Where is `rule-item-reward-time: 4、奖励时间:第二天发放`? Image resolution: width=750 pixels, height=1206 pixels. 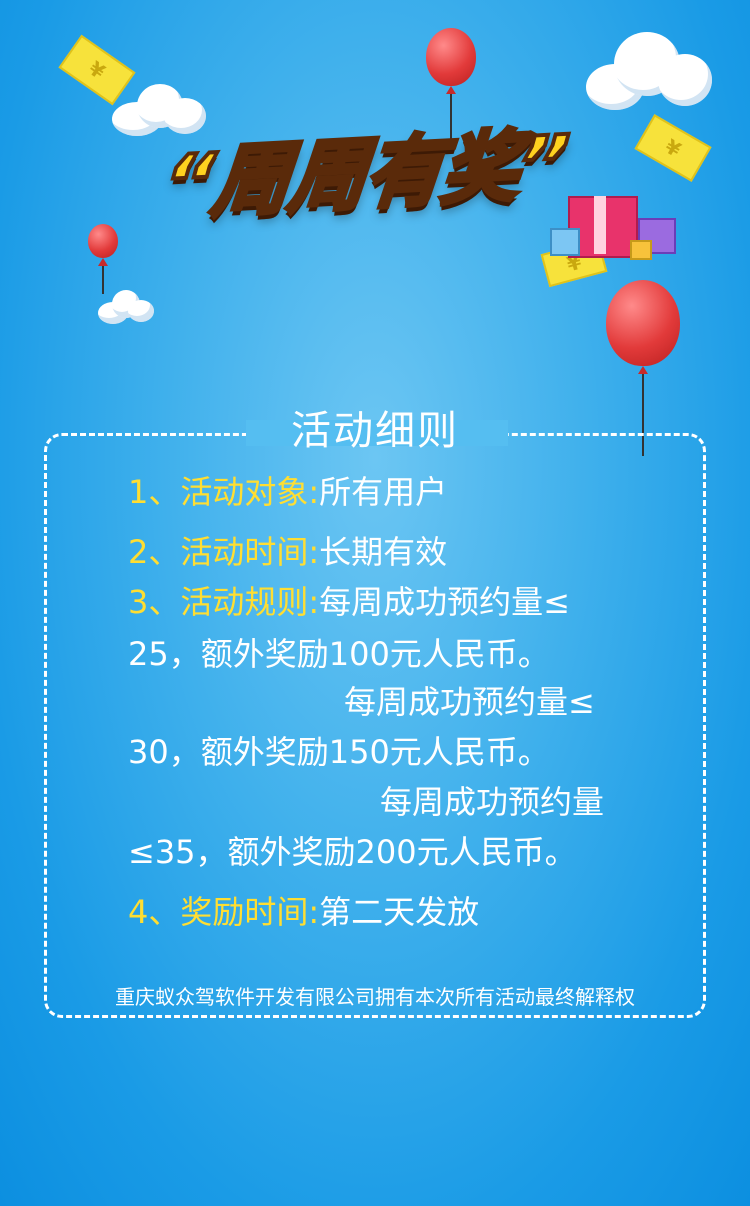 rule-item-reward-time: 4、奖励时间:第二天发放 is located at coordinates (304, 912).